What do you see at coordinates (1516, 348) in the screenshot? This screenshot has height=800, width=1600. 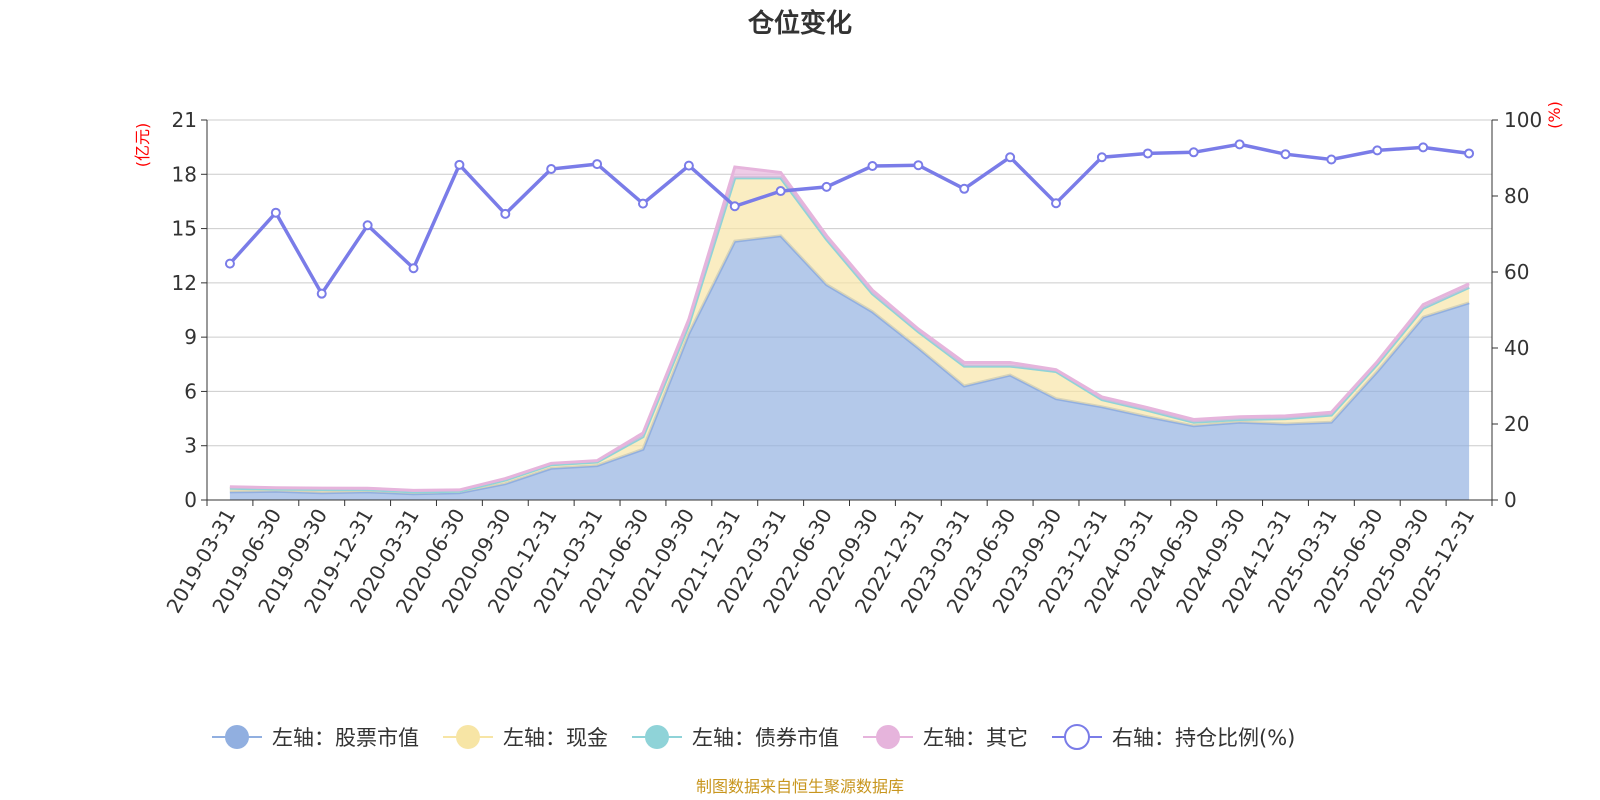 I see `right-tick-label: 40` at bounding box center [1516, 348].